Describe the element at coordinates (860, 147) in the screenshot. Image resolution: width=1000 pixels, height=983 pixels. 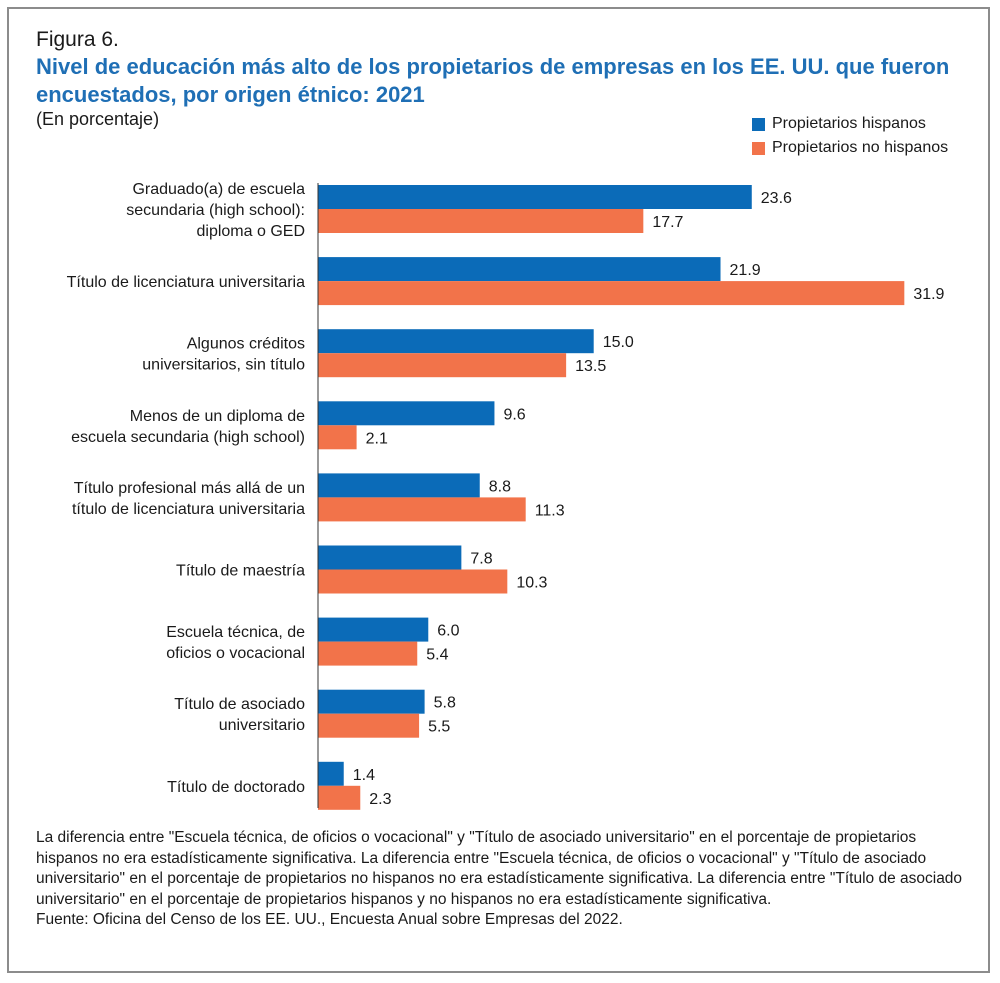
I see `legend-label-non-hispanic: Propietarios no hispanos` at that location.